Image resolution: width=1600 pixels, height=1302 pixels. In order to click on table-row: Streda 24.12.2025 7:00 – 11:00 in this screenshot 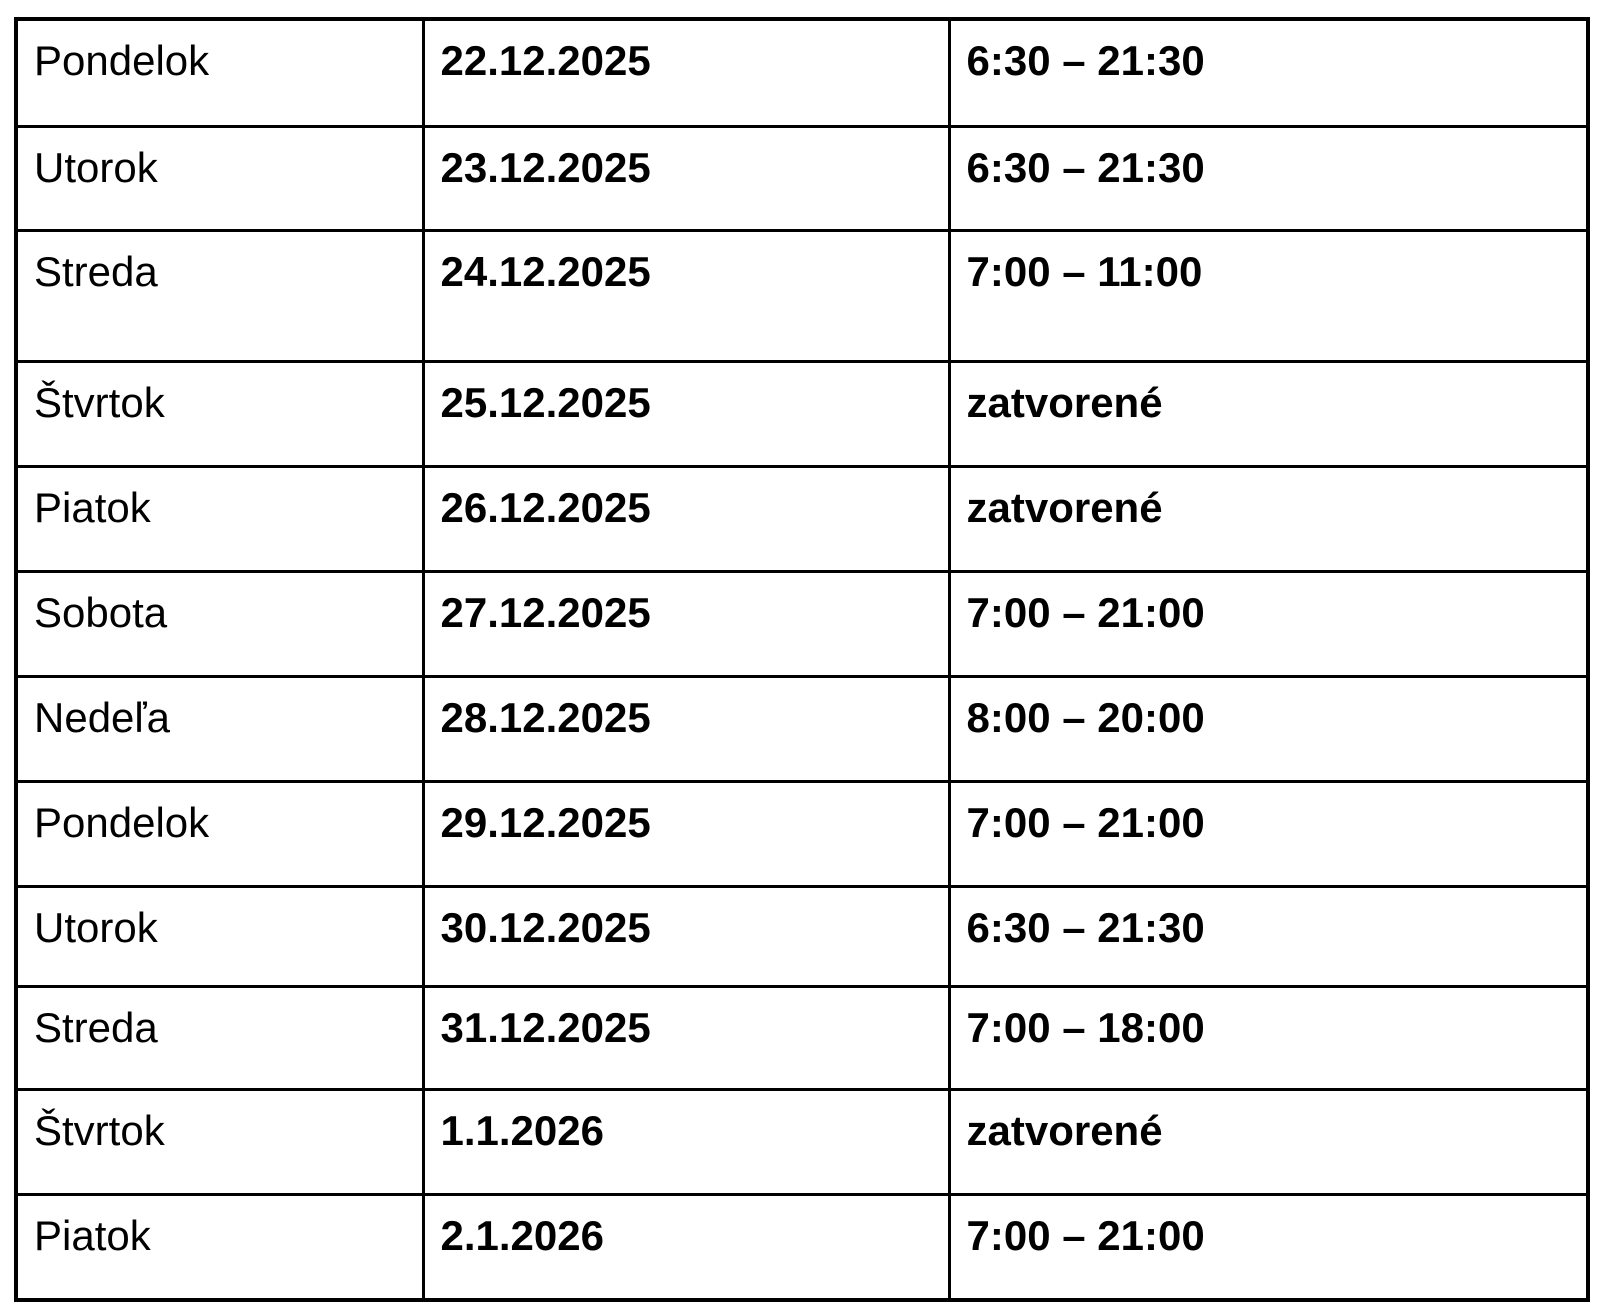, I will do `click(802, 296)`.